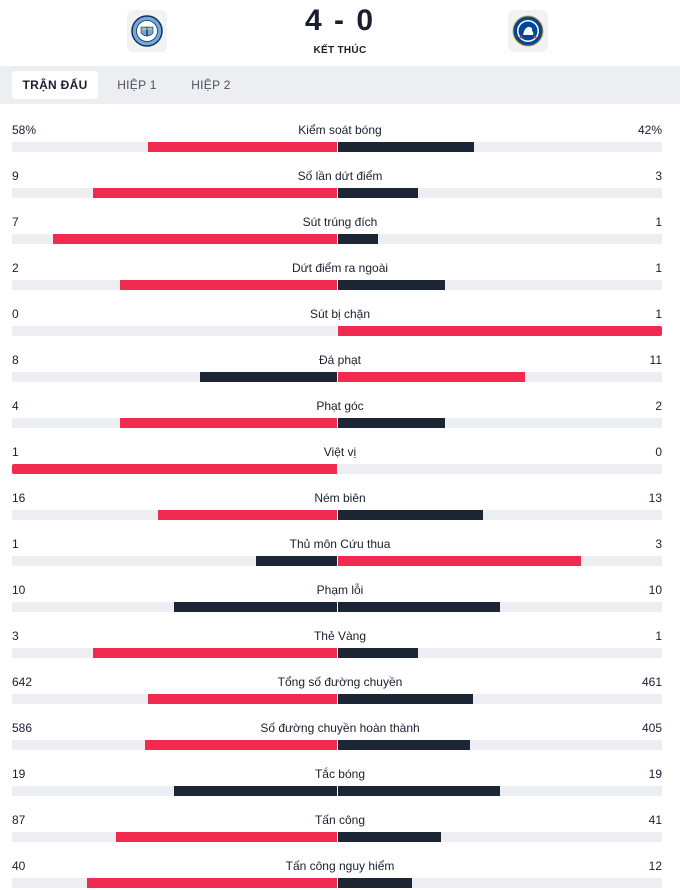 This screenshot has height=890, width=680. Describe the element at coordinates (340, 187) in the screenshot. I see `stat-row: 9 Số lần dứt điểm 3` at that location.